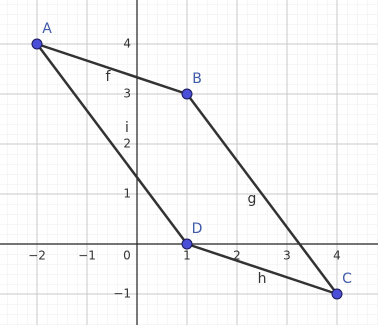 Image resolution: width=378 pixels, height=325 pixels. Describe the element at coordinates (122, 294) in the screenshot. I see `y-tick-label: −1` at that location.